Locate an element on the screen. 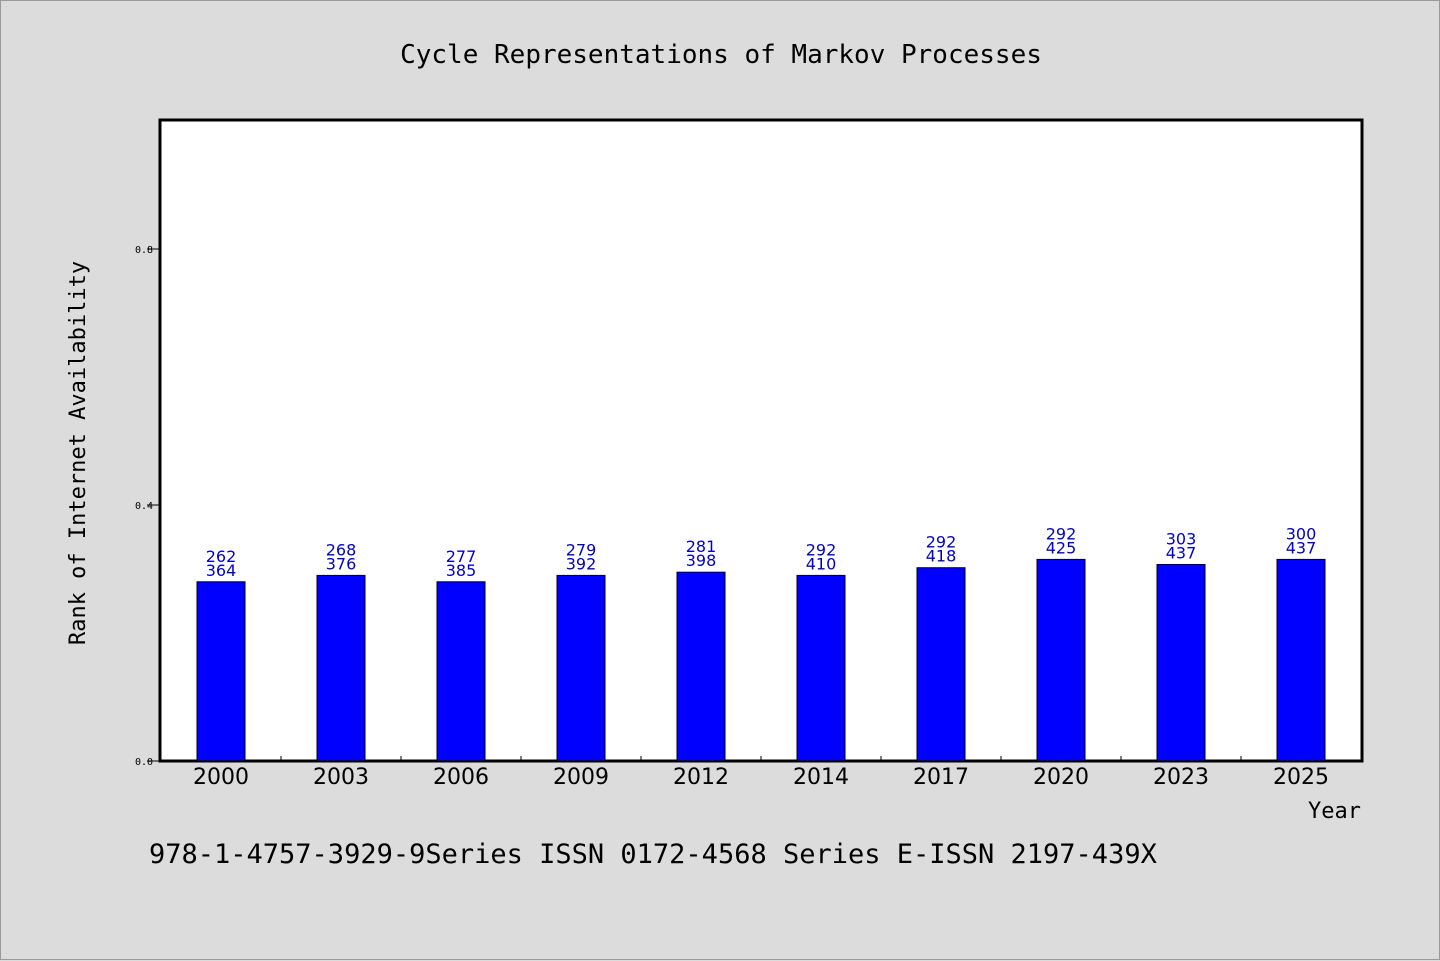 The width and height of the screenshot is (1440, 961). data-label-bottom: 392 is located at coordinates (581, 563).